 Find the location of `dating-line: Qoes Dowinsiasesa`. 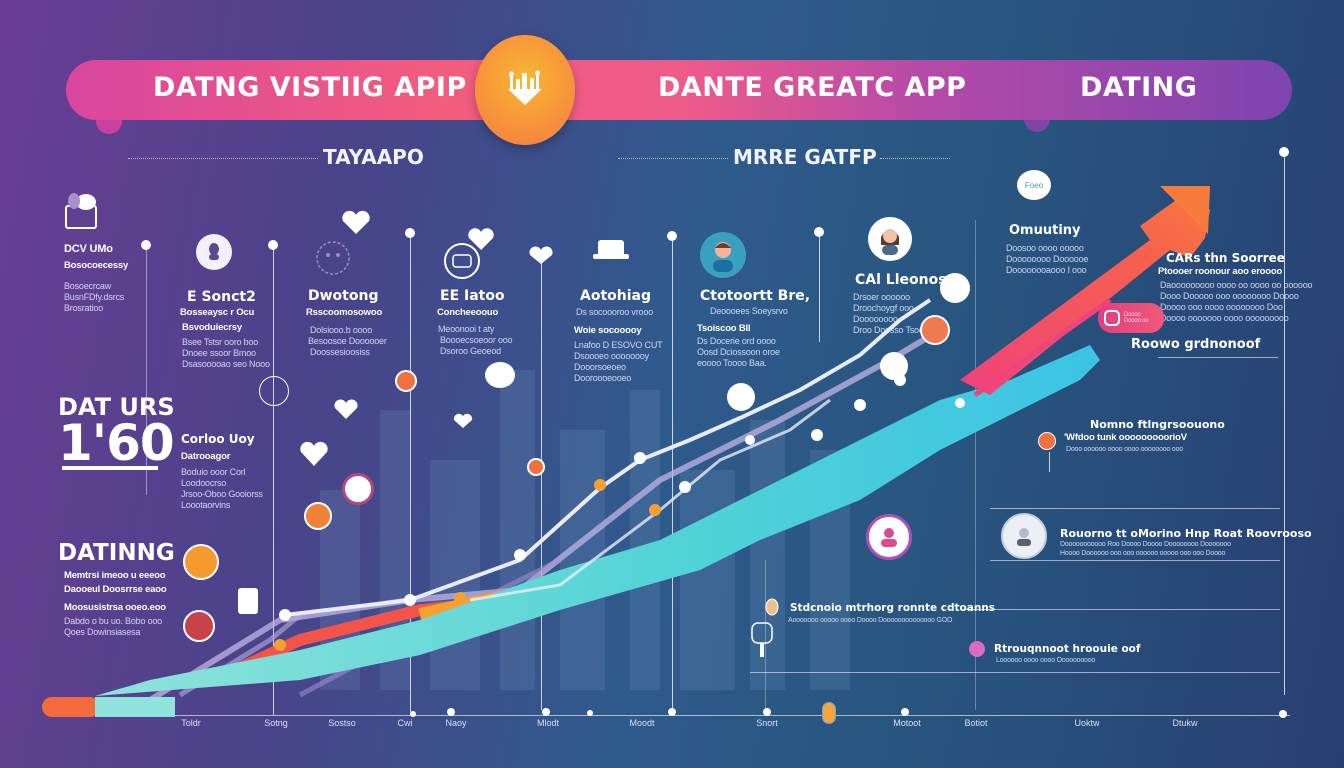

dating-line: Qoes Dowinsiasesa is located at coordinates (102, 632).